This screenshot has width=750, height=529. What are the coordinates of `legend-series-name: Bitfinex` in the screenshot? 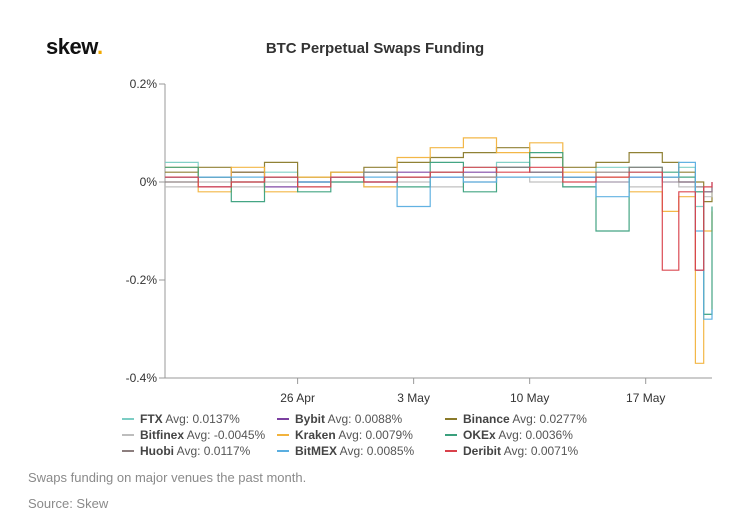 It's located at (162, 435).